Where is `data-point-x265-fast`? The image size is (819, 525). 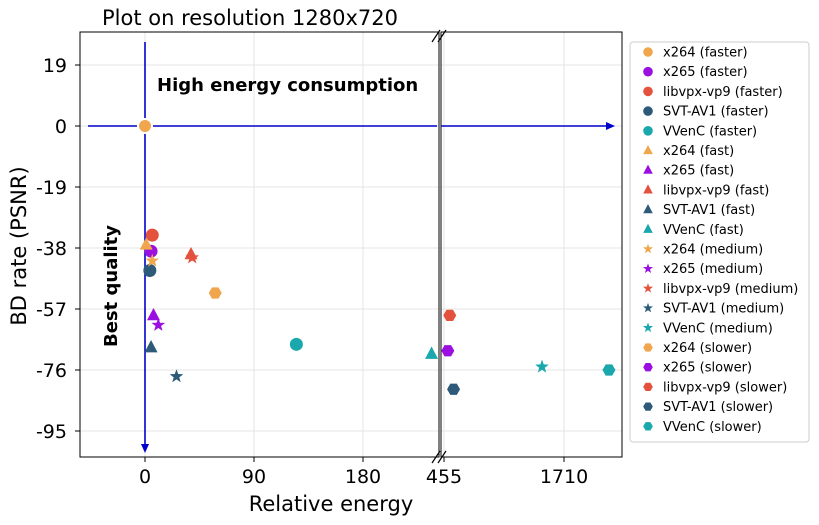
data-point-x265-fast is located at coordinates (153, 314).